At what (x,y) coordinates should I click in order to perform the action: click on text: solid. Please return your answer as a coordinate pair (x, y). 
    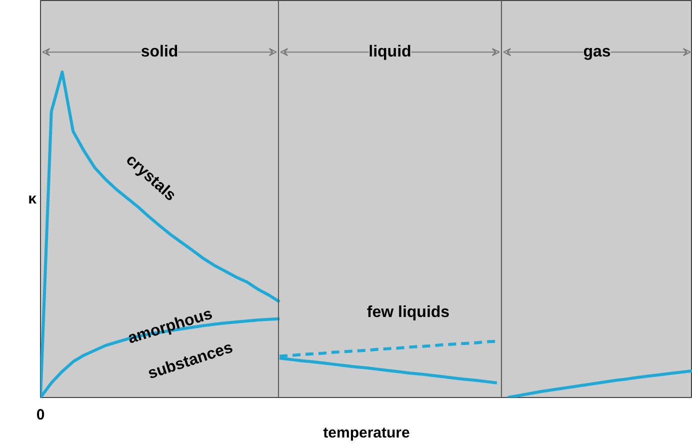
    Looking at the image, I should click on (159, 52).